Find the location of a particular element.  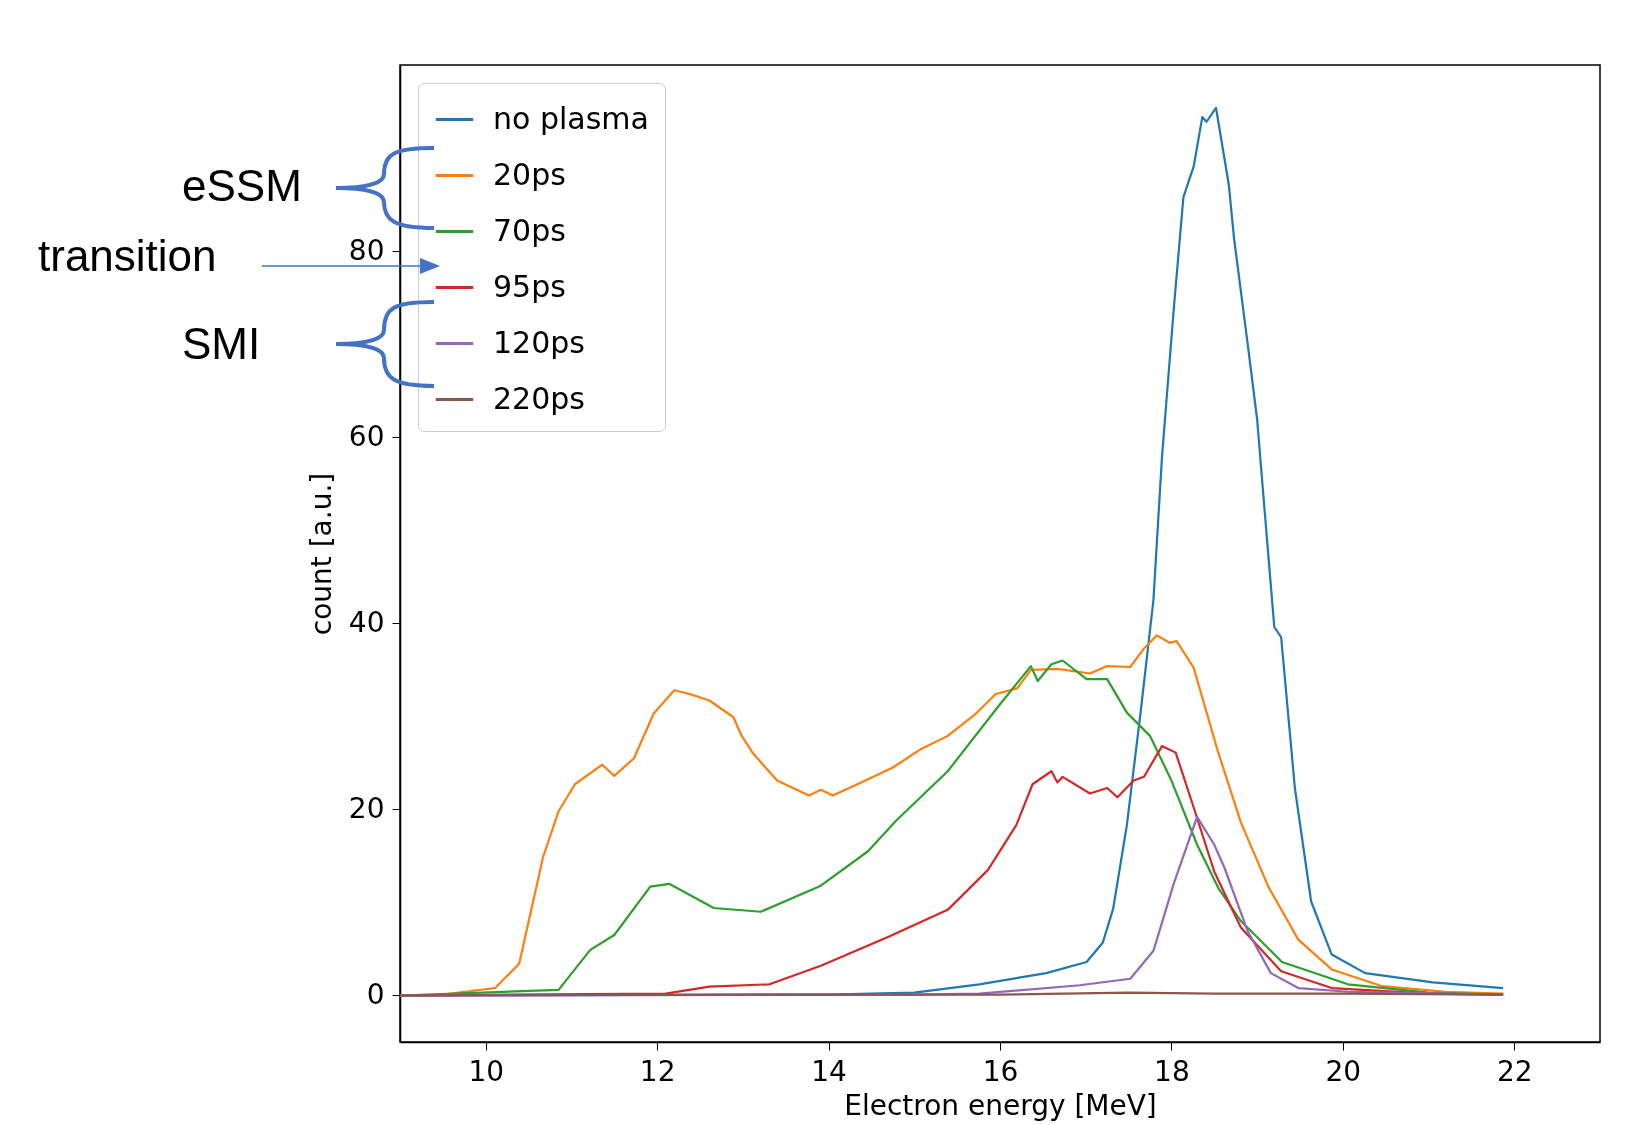

legend-label: no plasma is located at coordinates (571, 118).